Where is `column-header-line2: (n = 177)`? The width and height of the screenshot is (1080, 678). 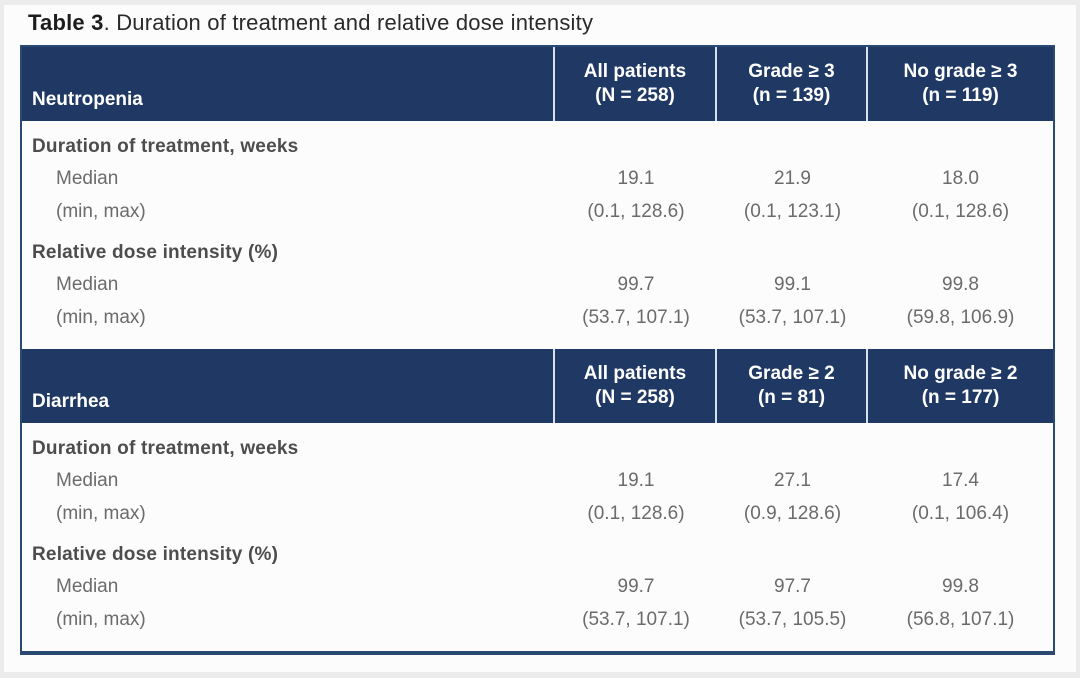
column-header-line2: (n = 177) is located at coordinates (960, 397).